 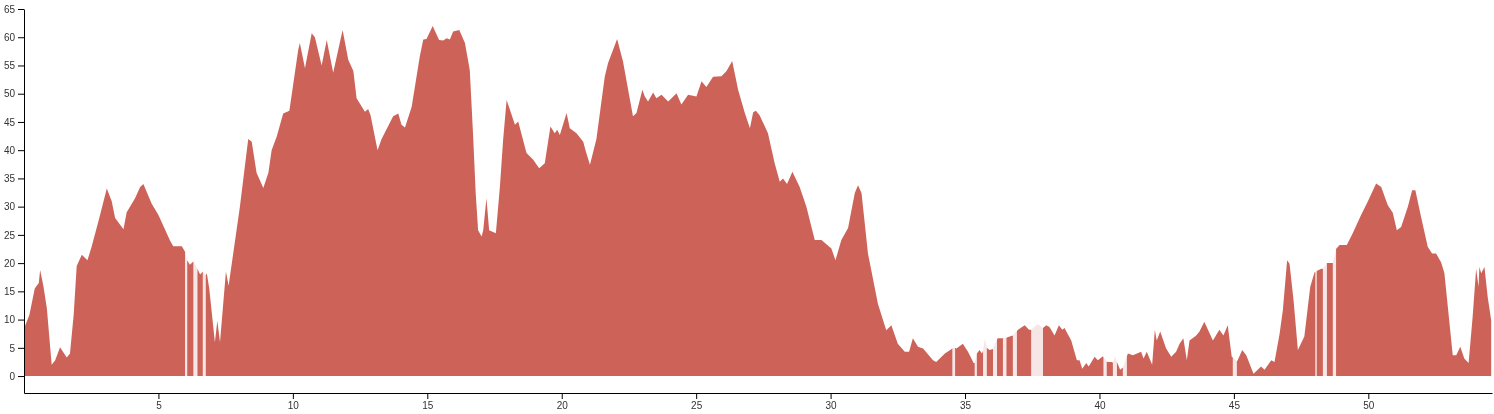 What do you see at coordinates (159, 406) in the screenshot?
I see `x-tick-label: 5` at bounding box center [159, 406].